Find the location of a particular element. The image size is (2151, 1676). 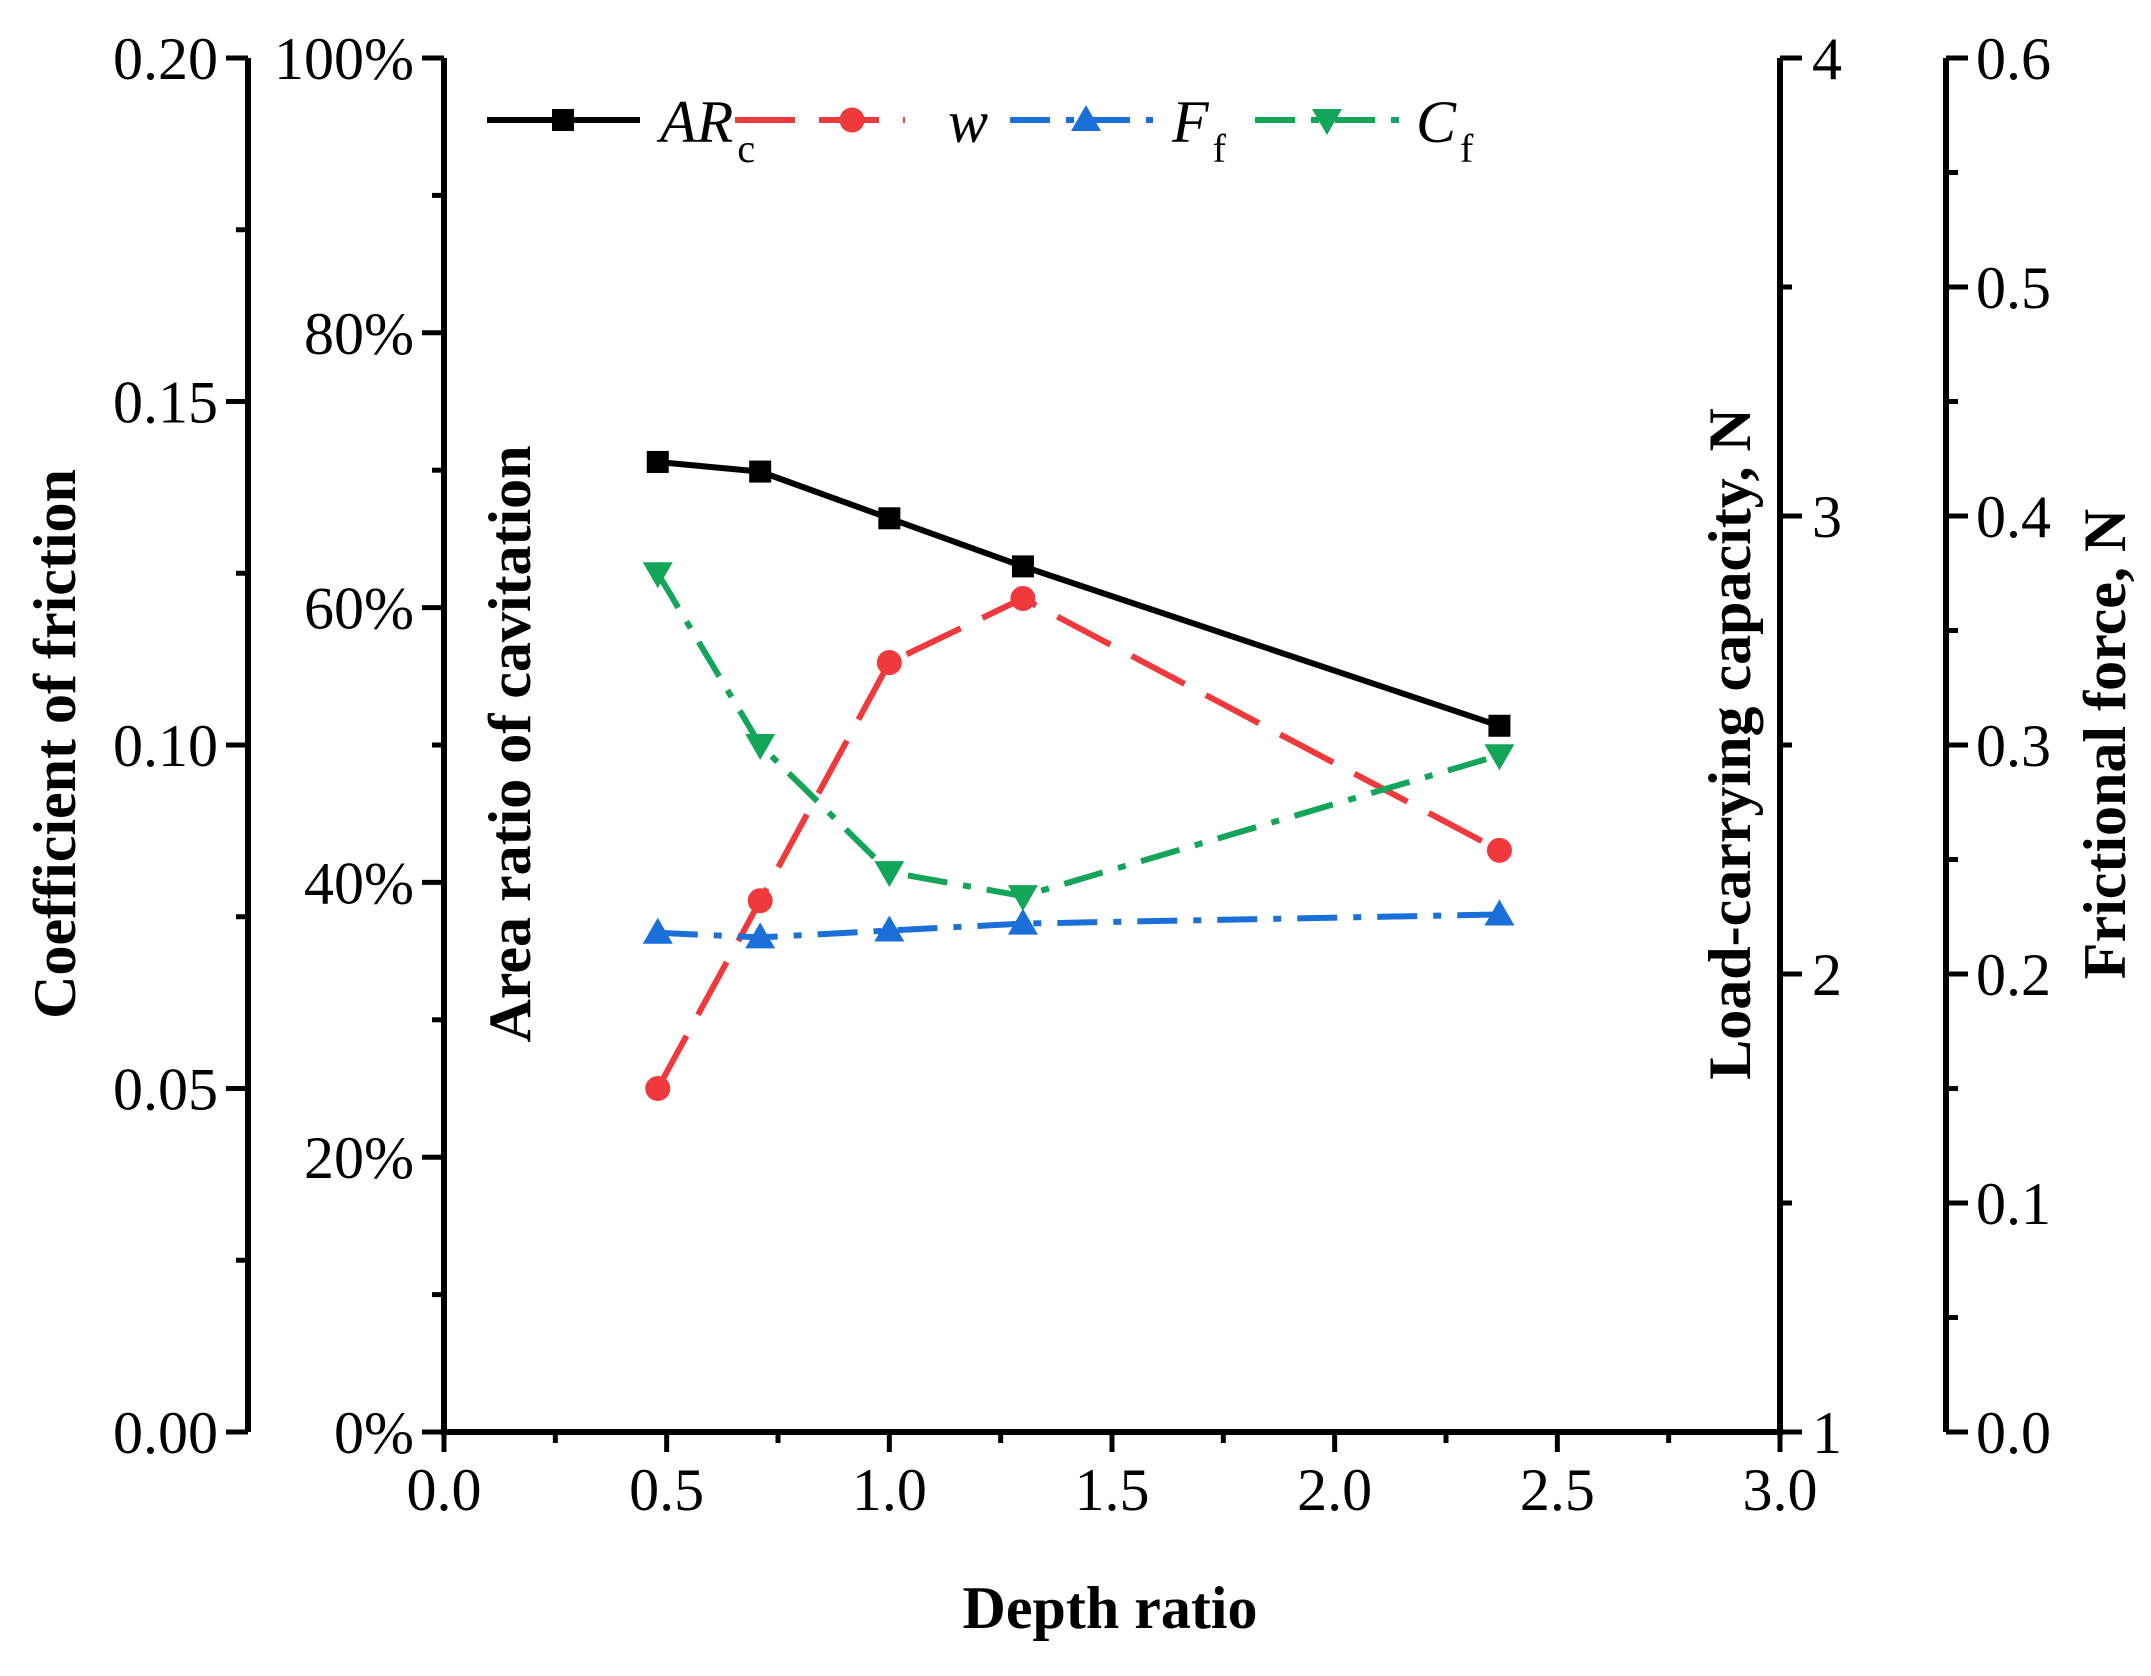

w-axis-title: Load-carrying capacity, N is located at coordinates (1730, 744).